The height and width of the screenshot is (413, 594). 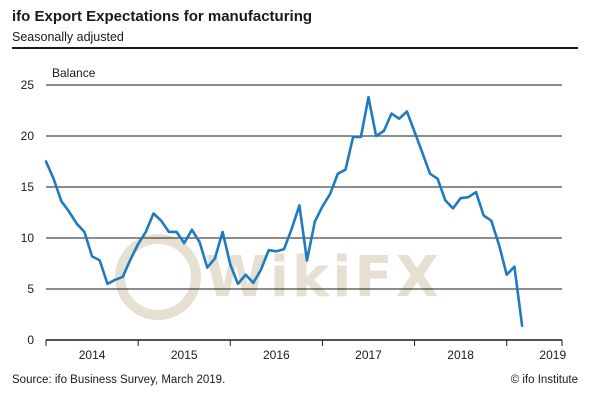 What do you see at coordinates (158, 277) in the screenshot?
I see `watermark-emblem` at bounding box center [158, 277].